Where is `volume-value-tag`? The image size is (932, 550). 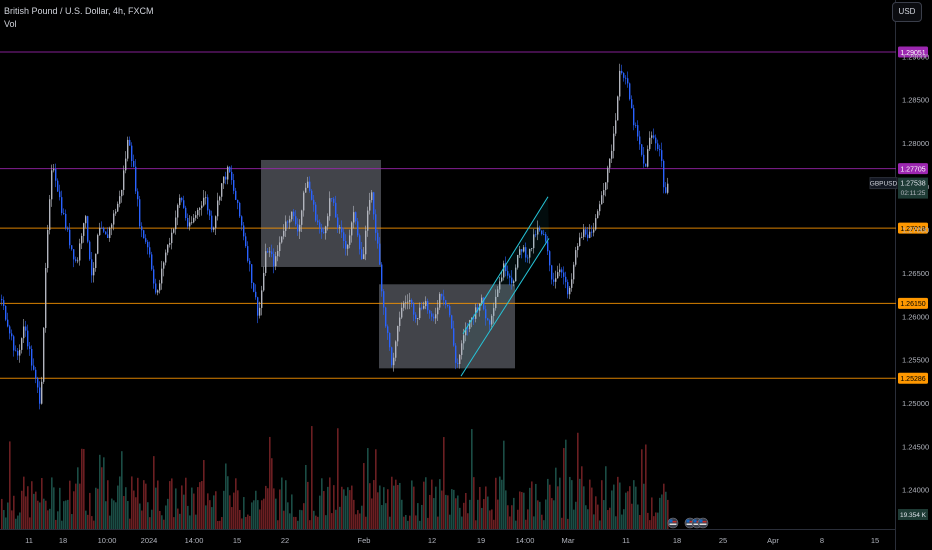
volume-value-tag is located at coordinates (913, 514).